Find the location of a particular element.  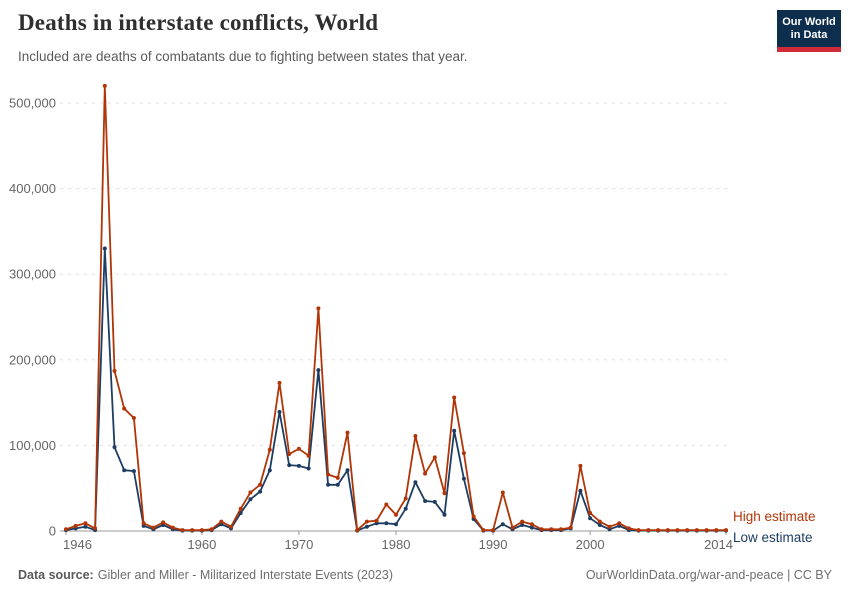

legend-high-estimate: High estimate is located at coordinates (774, 516).